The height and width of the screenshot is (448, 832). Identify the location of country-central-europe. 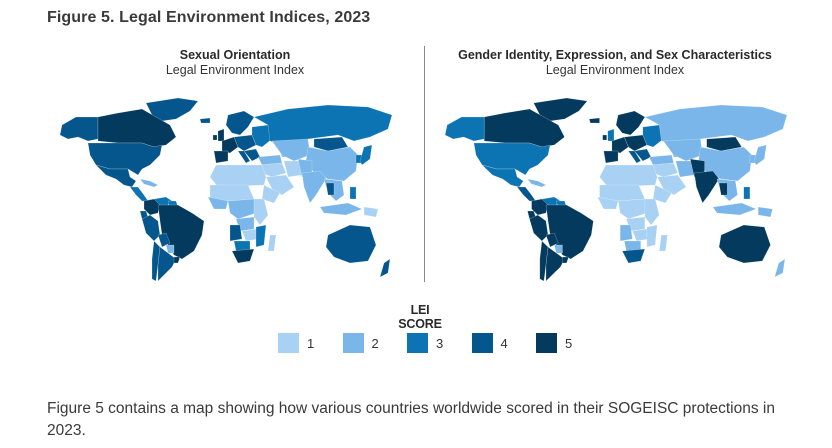
(635, 143).